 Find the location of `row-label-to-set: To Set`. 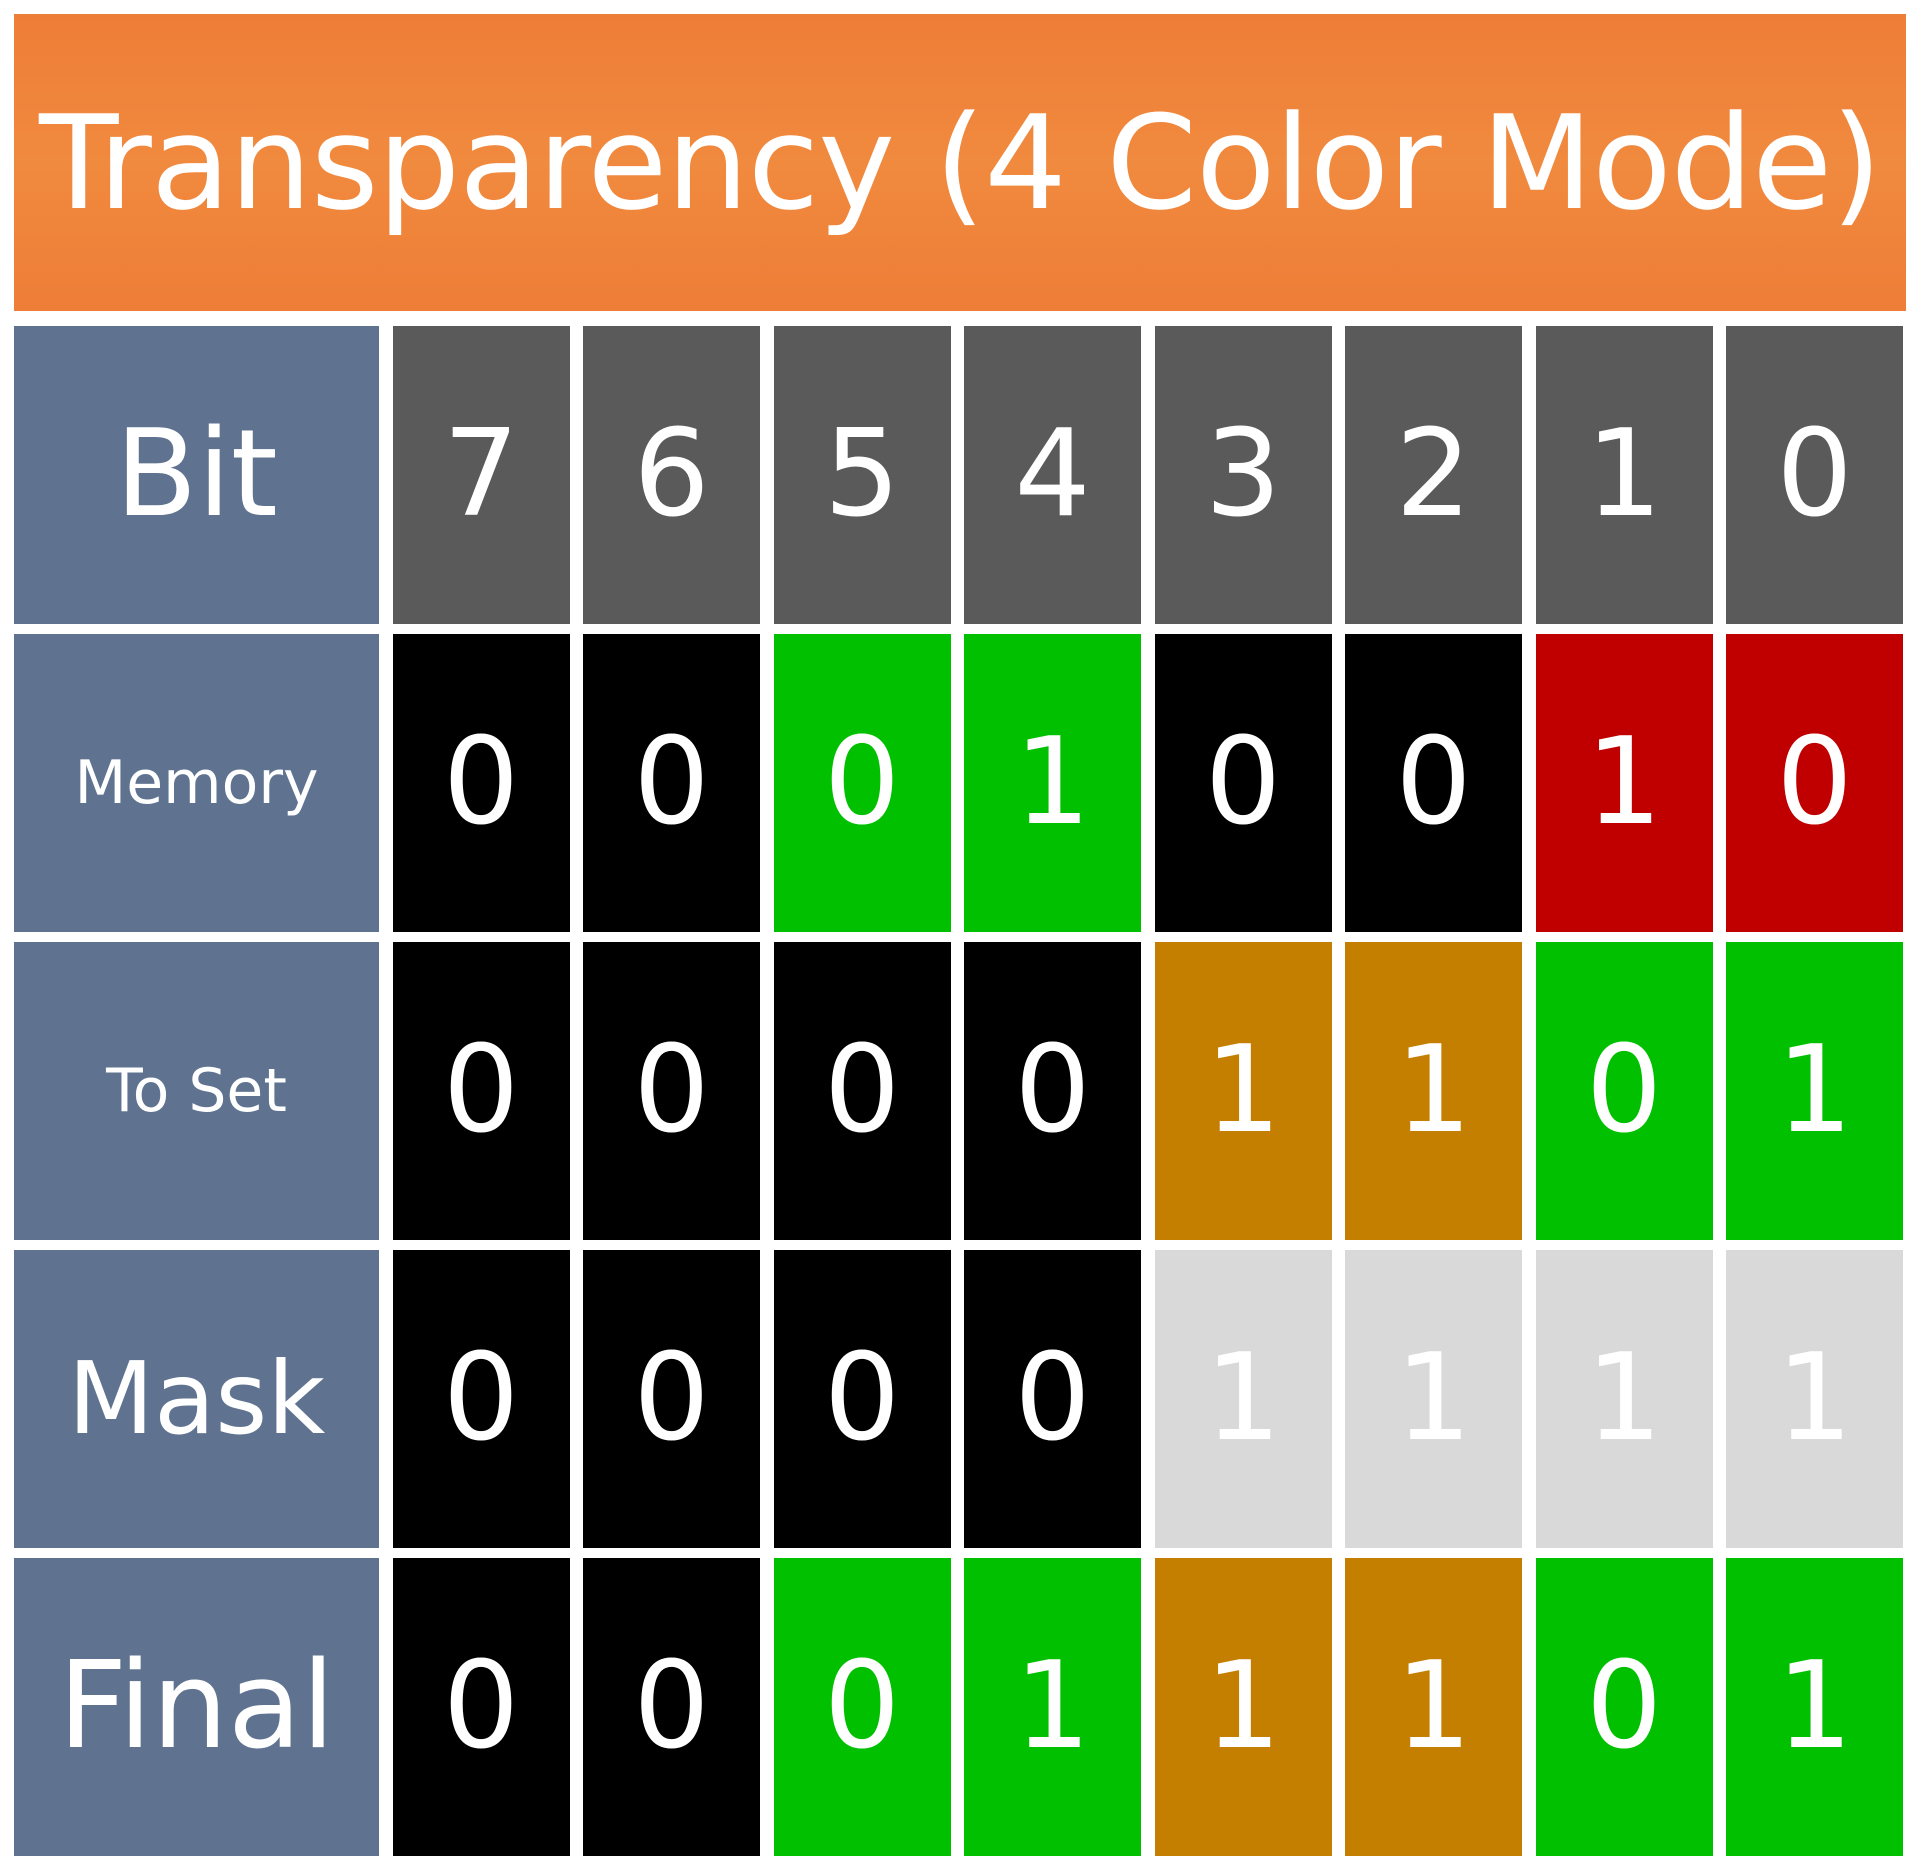

row-label-to-set: To Set is located at coordinates (196, 1091).